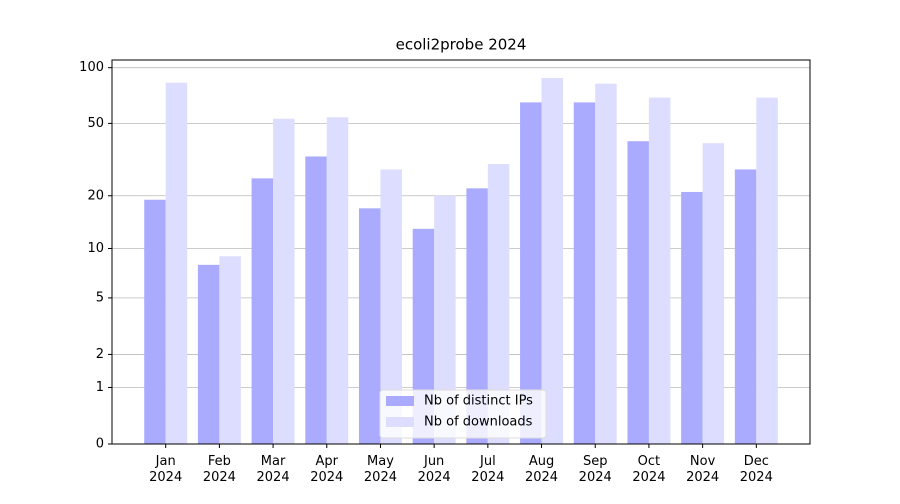 The width and height of the screenshot is (900, 504). What do you see at coordinates (219, 469) in the screenshot?
I see `x-tick-label: Feb 2024` at bounding box center [219, 469].